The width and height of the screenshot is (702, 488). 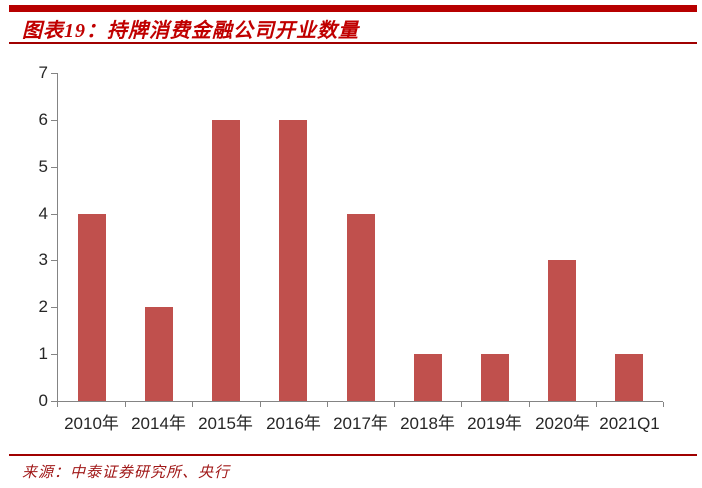 What do you see at coordinates (92, 307) in the screenshot?
I see `bar-2010年` at bounding box center [92, 307].